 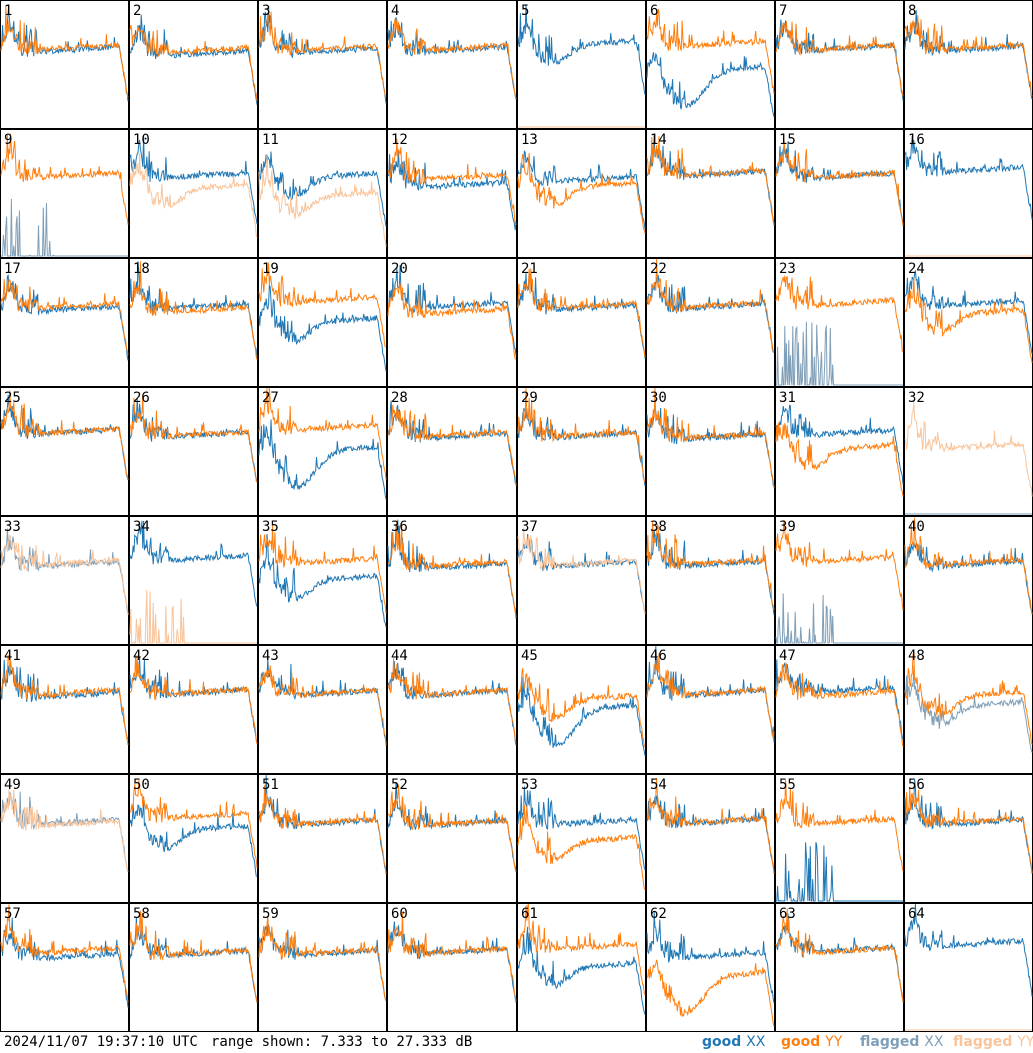 What do you see at coordinates (912, 11) in the screenshot?
I see `panel-label: 8` at bounding box center [912, 11].